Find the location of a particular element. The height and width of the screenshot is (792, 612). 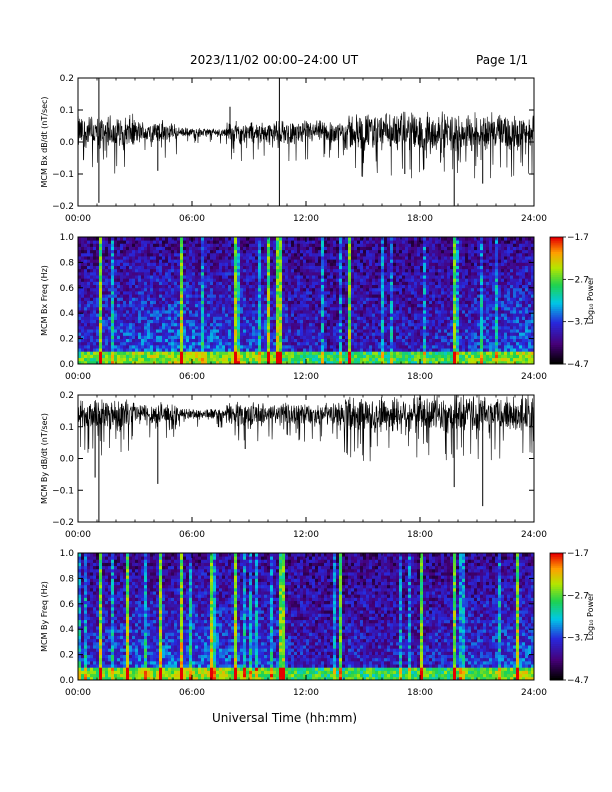

y-axis-label: MCM By Freq (Hz) is located at coordinates (44, 616).